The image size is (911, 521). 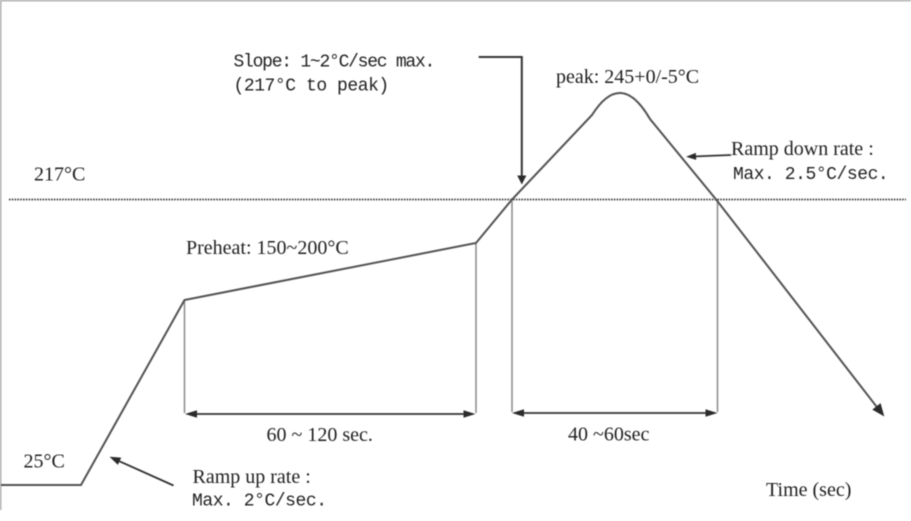 What do you see at coordinates (608, 435) in the screenshot?
I see `svg-text: 40 ~60sec` at bounding box center [608, 435].